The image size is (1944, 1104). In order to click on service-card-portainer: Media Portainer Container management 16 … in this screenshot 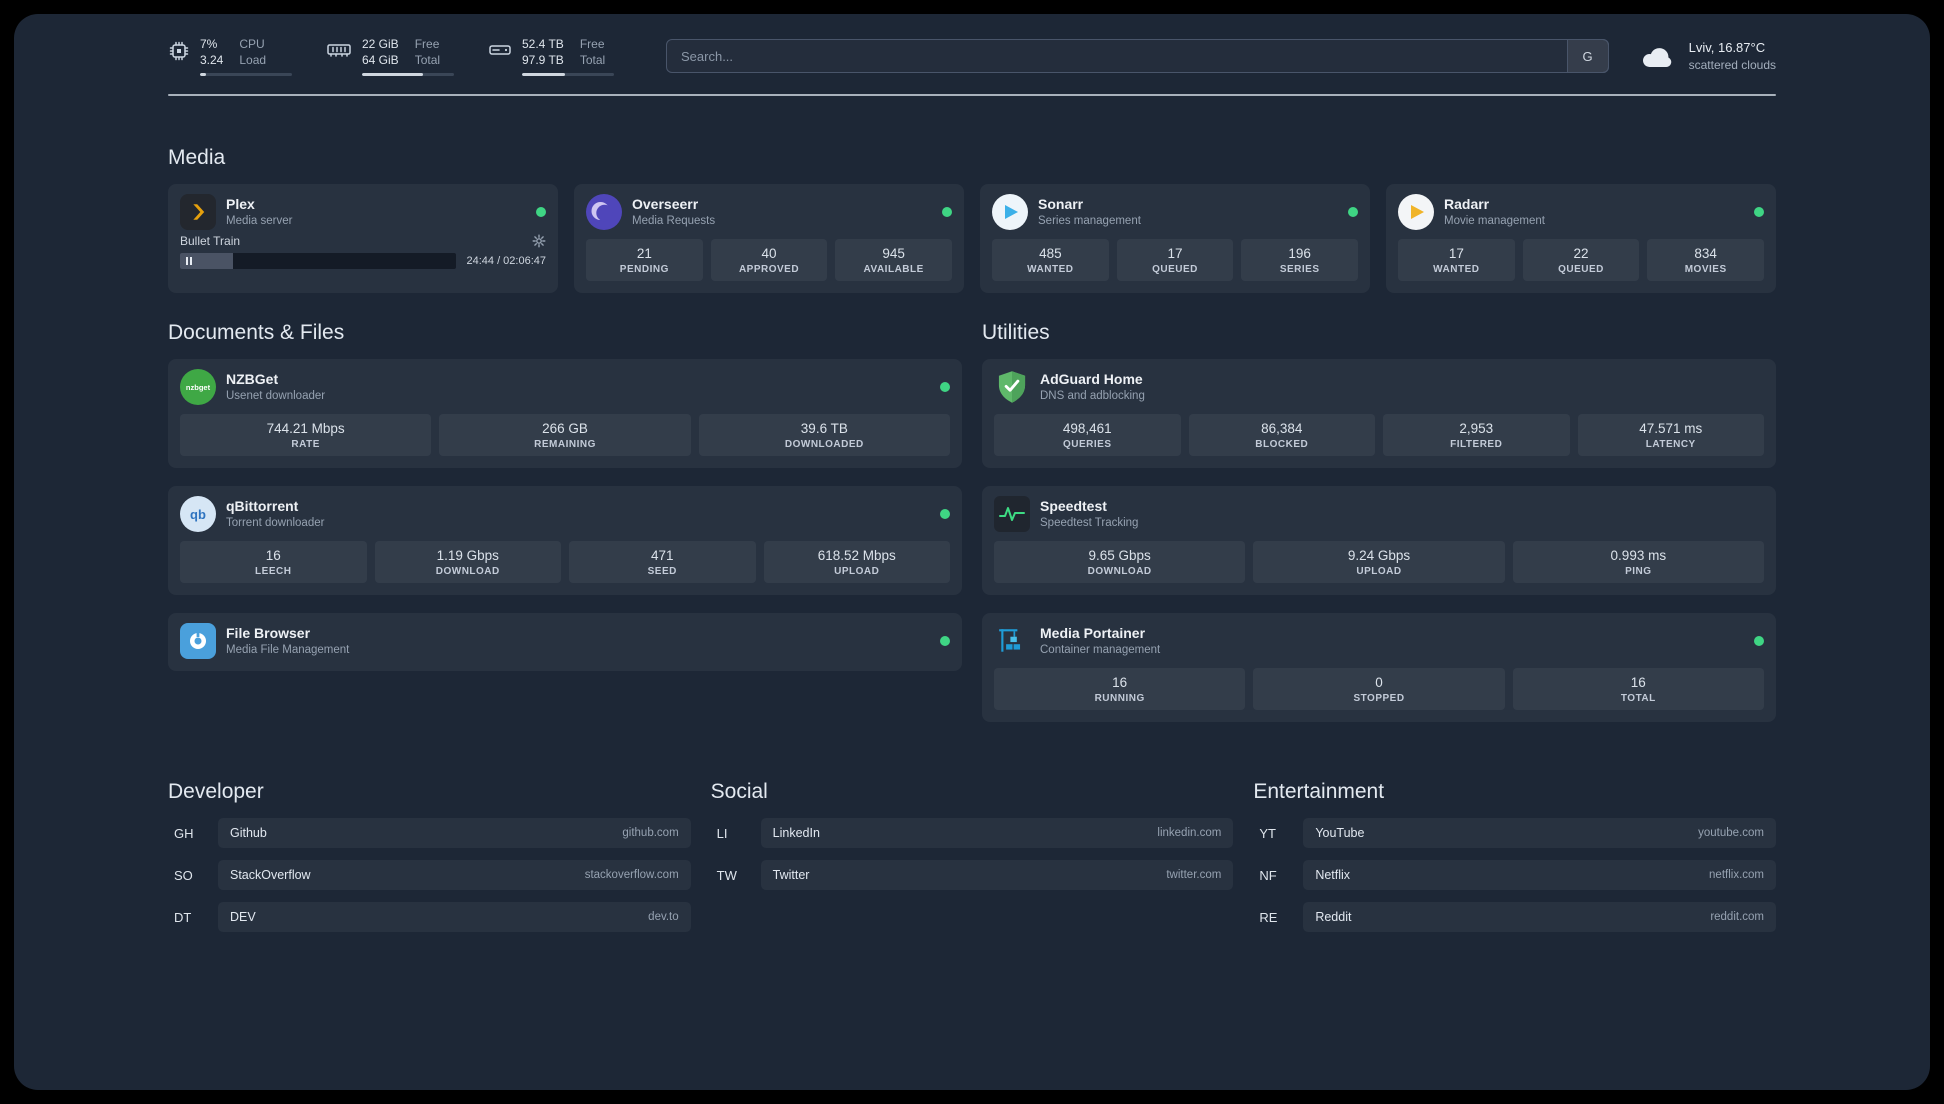, I will do `click(1379, 668)`.